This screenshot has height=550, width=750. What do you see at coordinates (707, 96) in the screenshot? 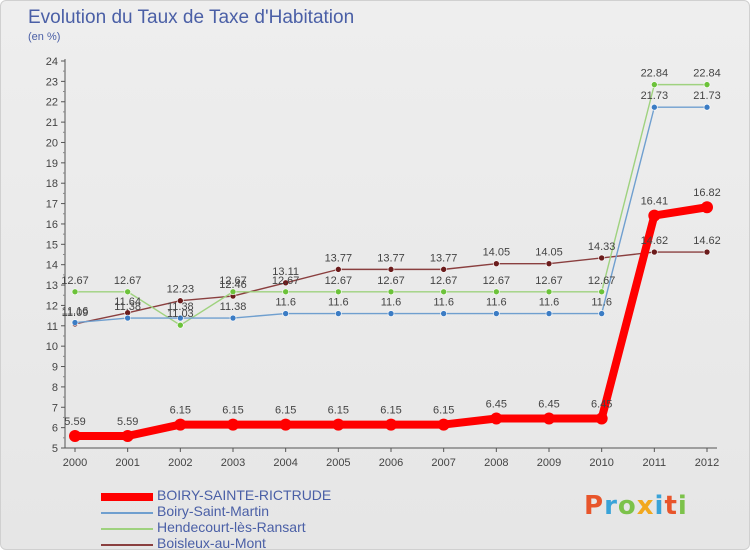
I see `data-label-1: 21.73` at bounding box center [707, 96].